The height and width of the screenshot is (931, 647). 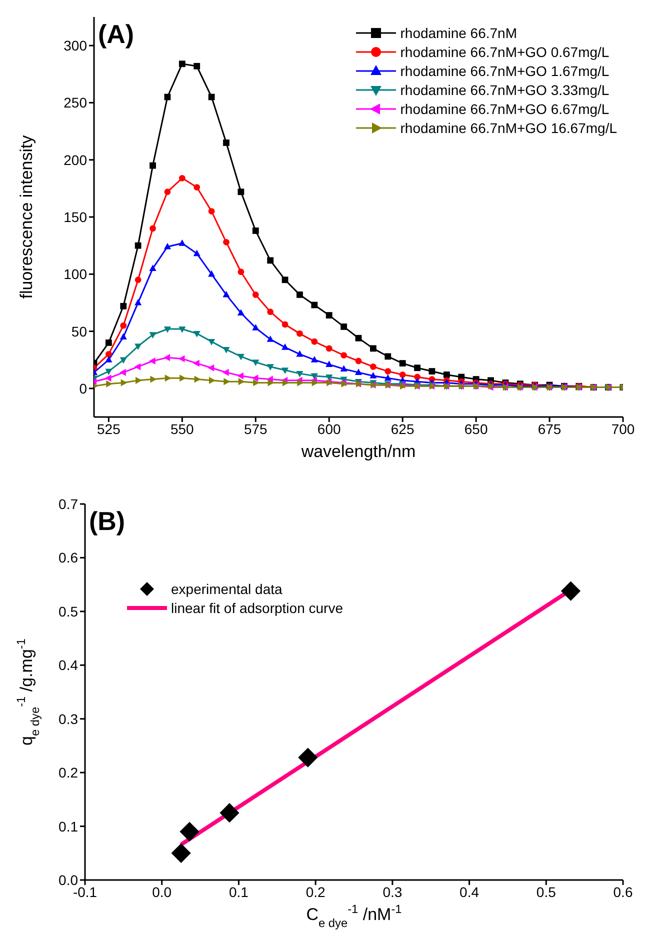 What do you see at coordinates (623, 428) in the screenshot?
I see `x-tick-label: 700` at bounding box center [623, 428].